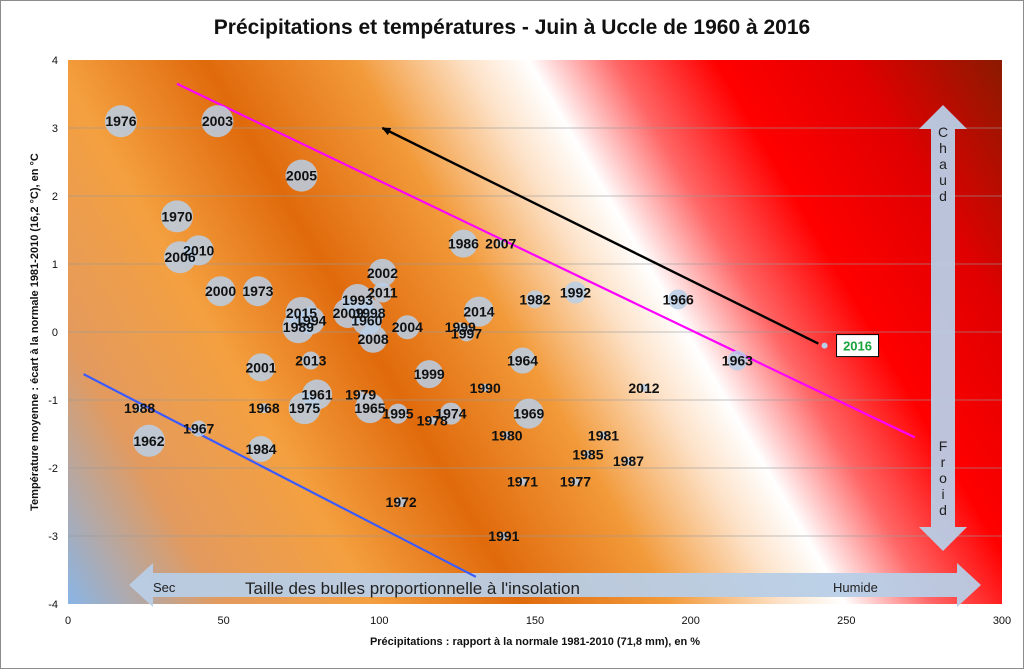 The width and height of the screenshot is (1024, 669). What do you see at coordinates (1002, 621) in the screenshot?
I see `x-tick-label: 300` at bounding box center [1002, 621].